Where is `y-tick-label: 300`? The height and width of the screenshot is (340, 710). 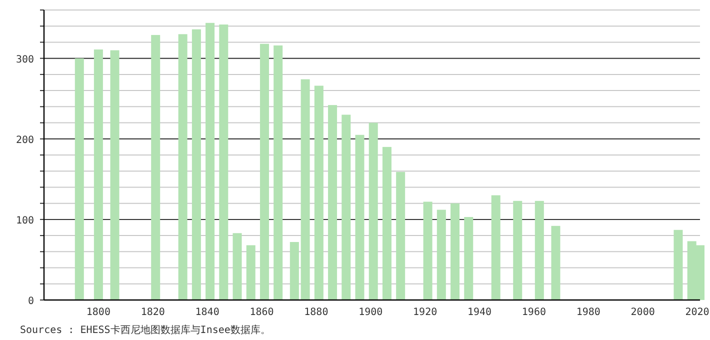 y-tick-label: 300 is located at coordinates (25, 60).